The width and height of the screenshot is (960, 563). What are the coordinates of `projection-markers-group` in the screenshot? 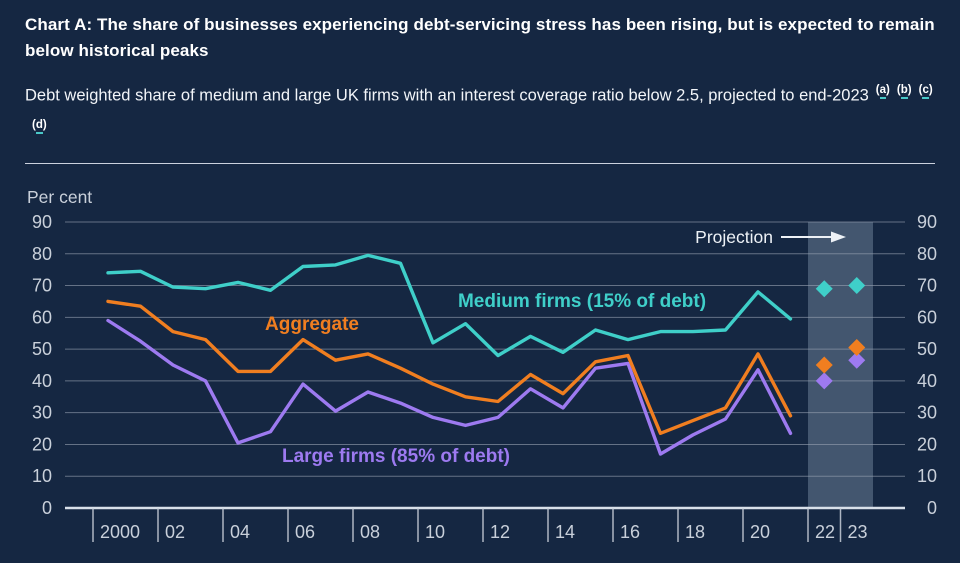 It's located at (840, 333).